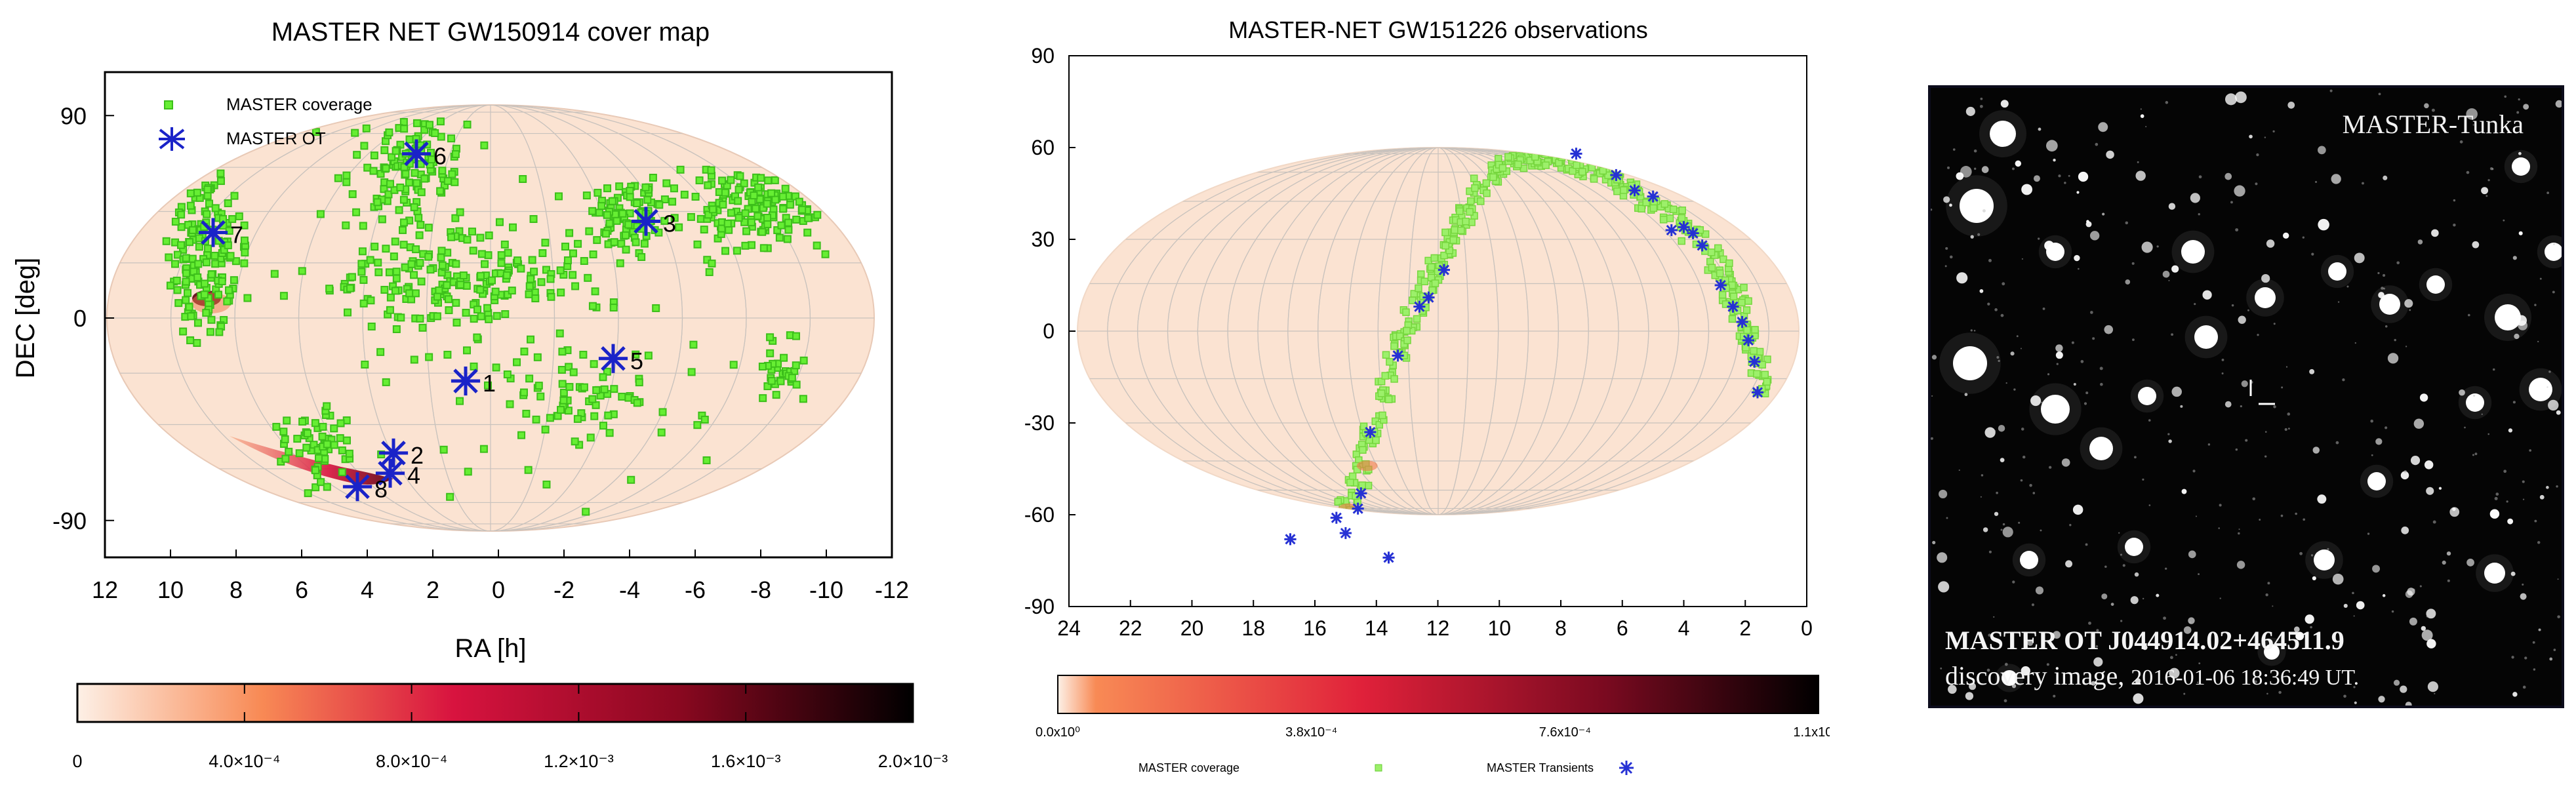  What do you see at coordinates (1565, 732) in the screenshot?
I see `chart2-colorbar-label: 7.6x10⁻⁴` at bounding box center [1565, 732].